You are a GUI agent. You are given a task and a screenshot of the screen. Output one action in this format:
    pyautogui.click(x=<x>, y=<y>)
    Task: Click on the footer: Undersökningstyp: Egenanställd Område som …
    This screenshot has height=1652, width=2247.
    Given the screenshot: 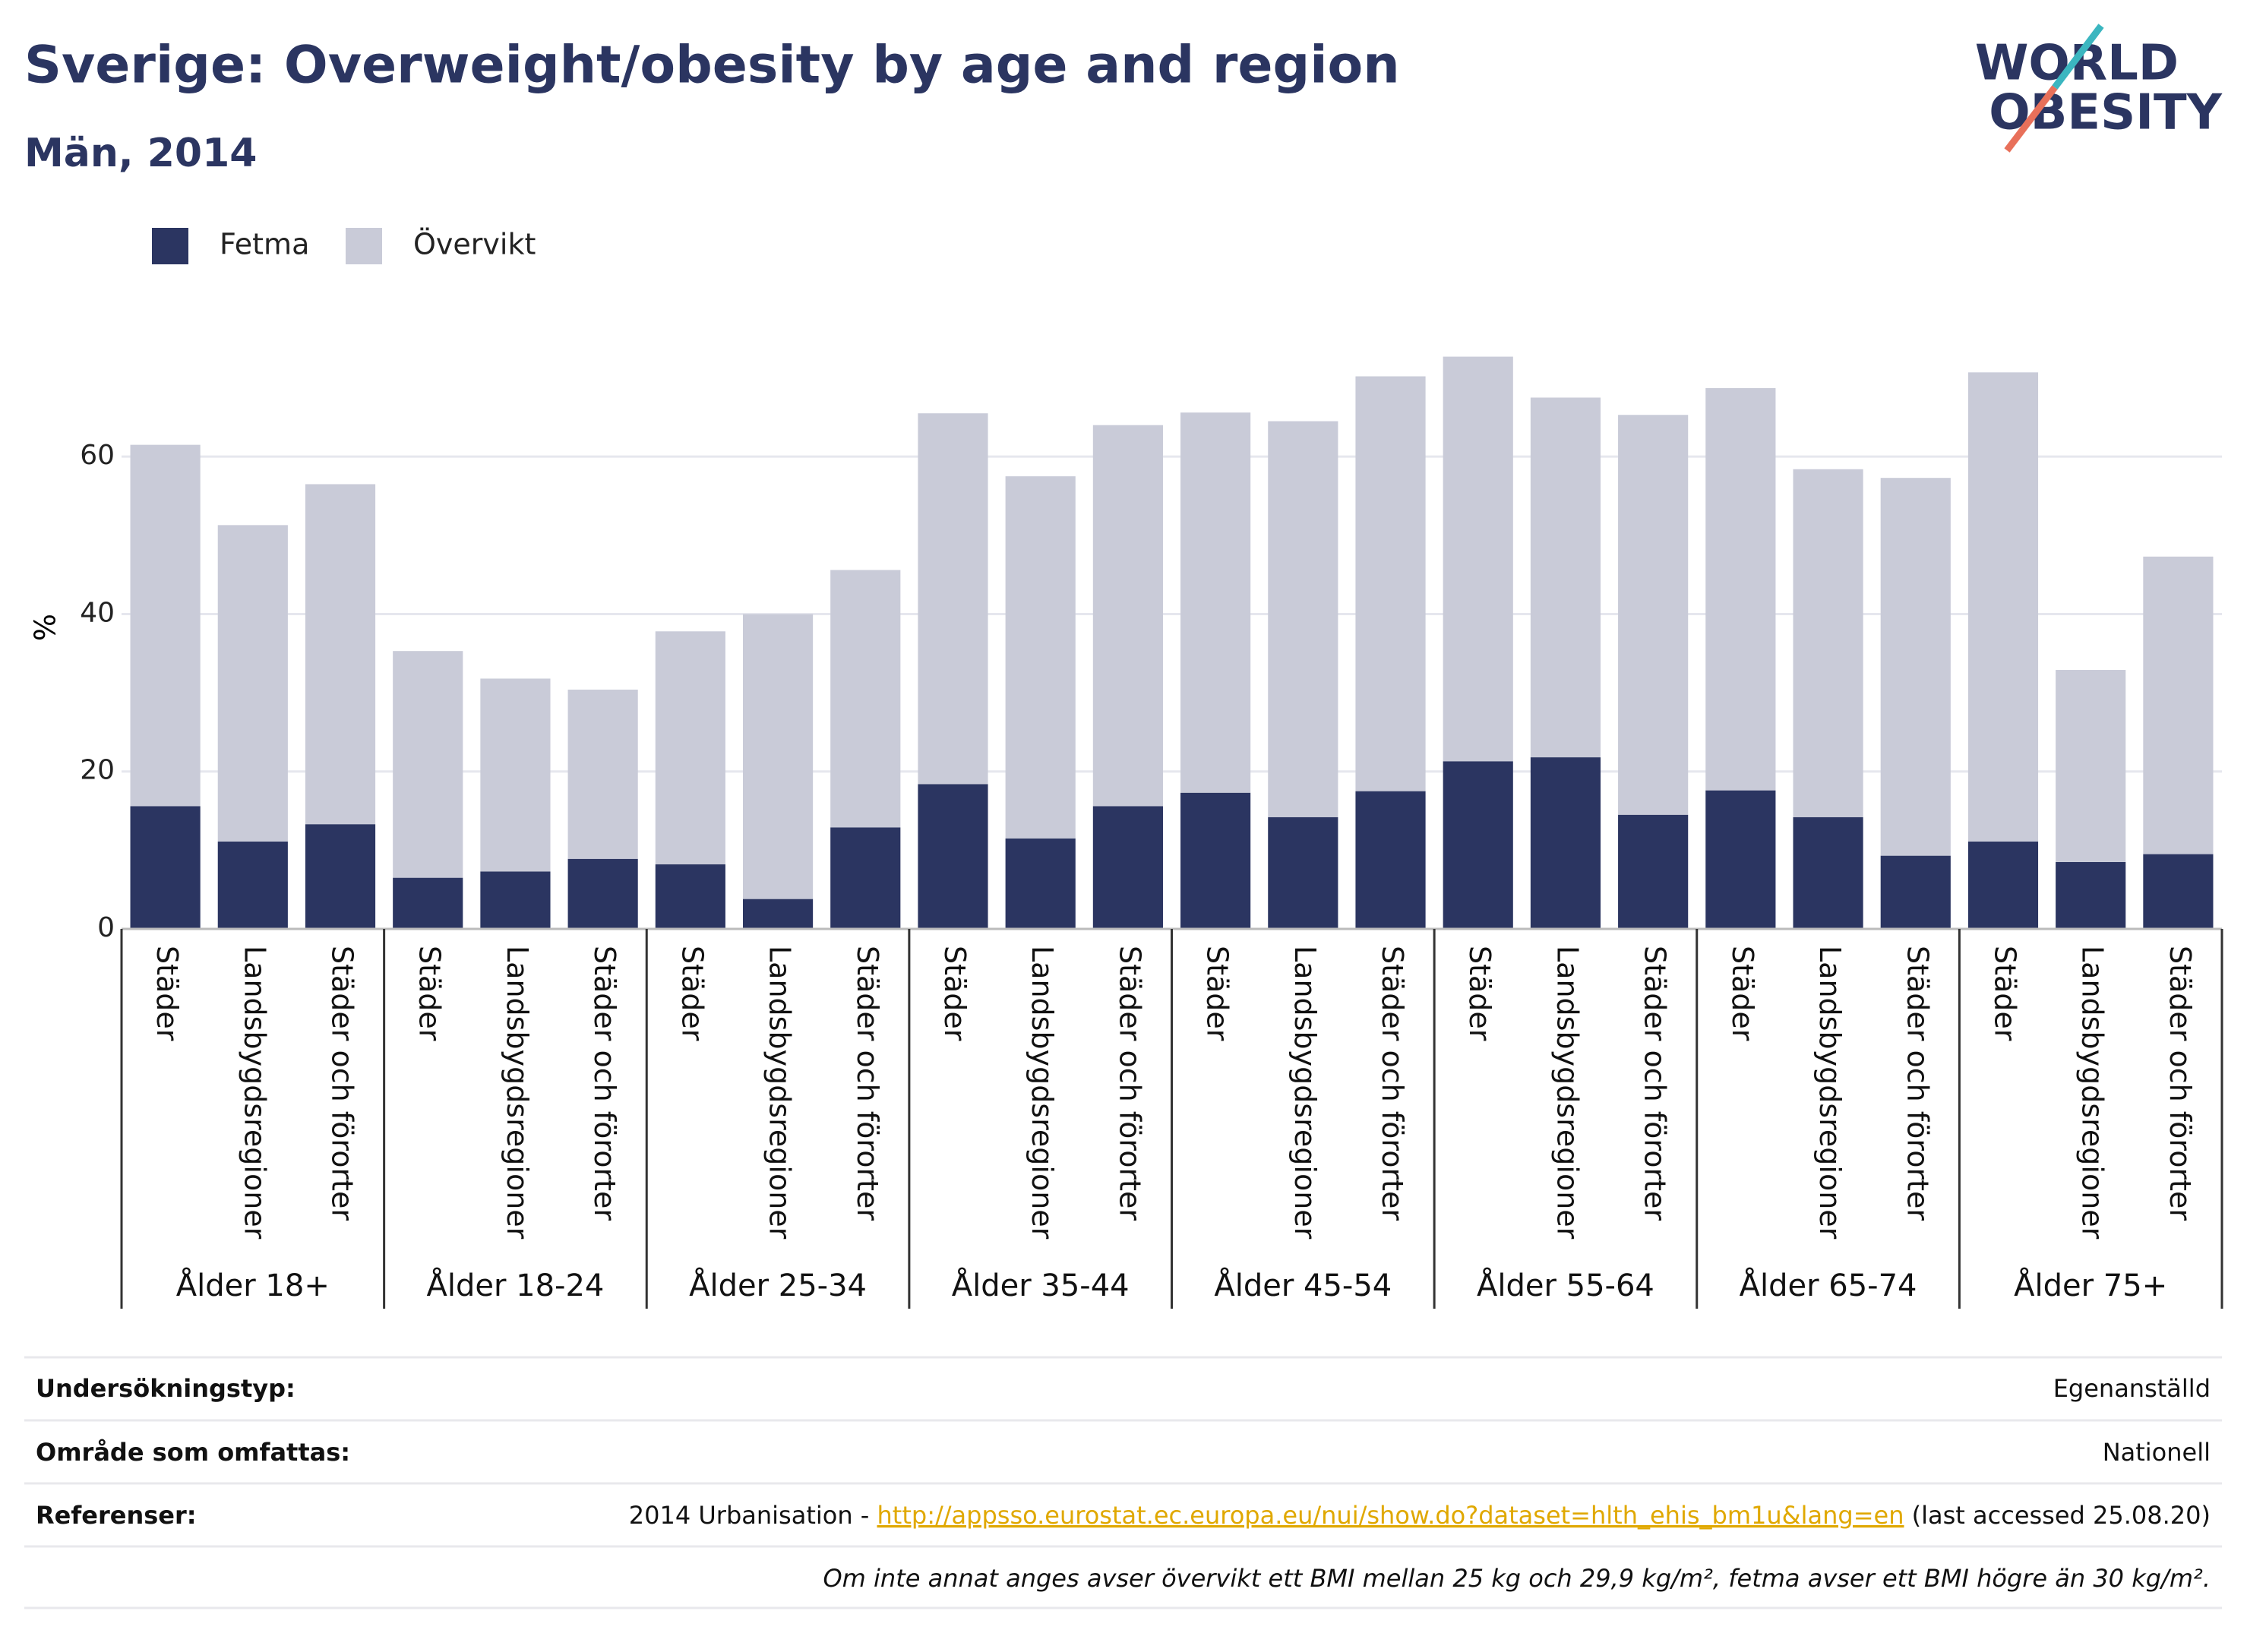 What is the action you would take?
    pyautogui.click(x=1123, y=1482)
    